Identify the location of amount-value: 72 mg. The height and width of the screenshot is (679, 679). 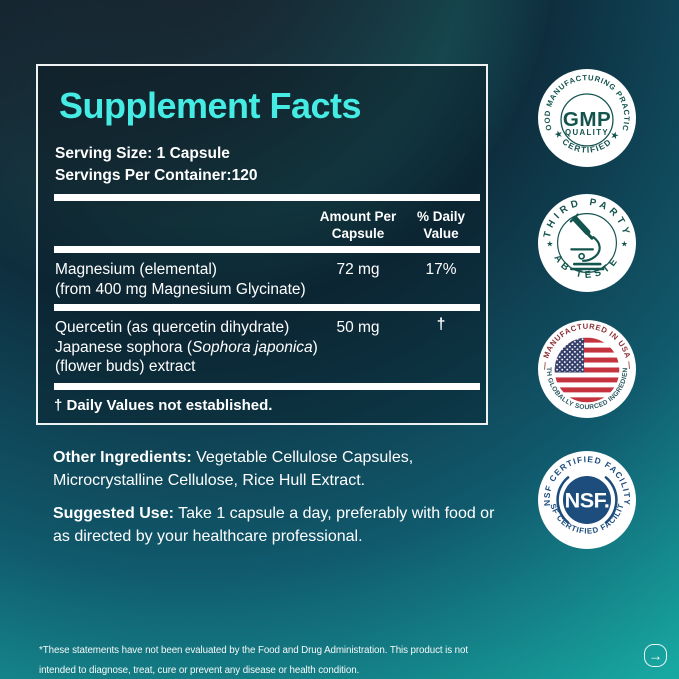
(358, 269).